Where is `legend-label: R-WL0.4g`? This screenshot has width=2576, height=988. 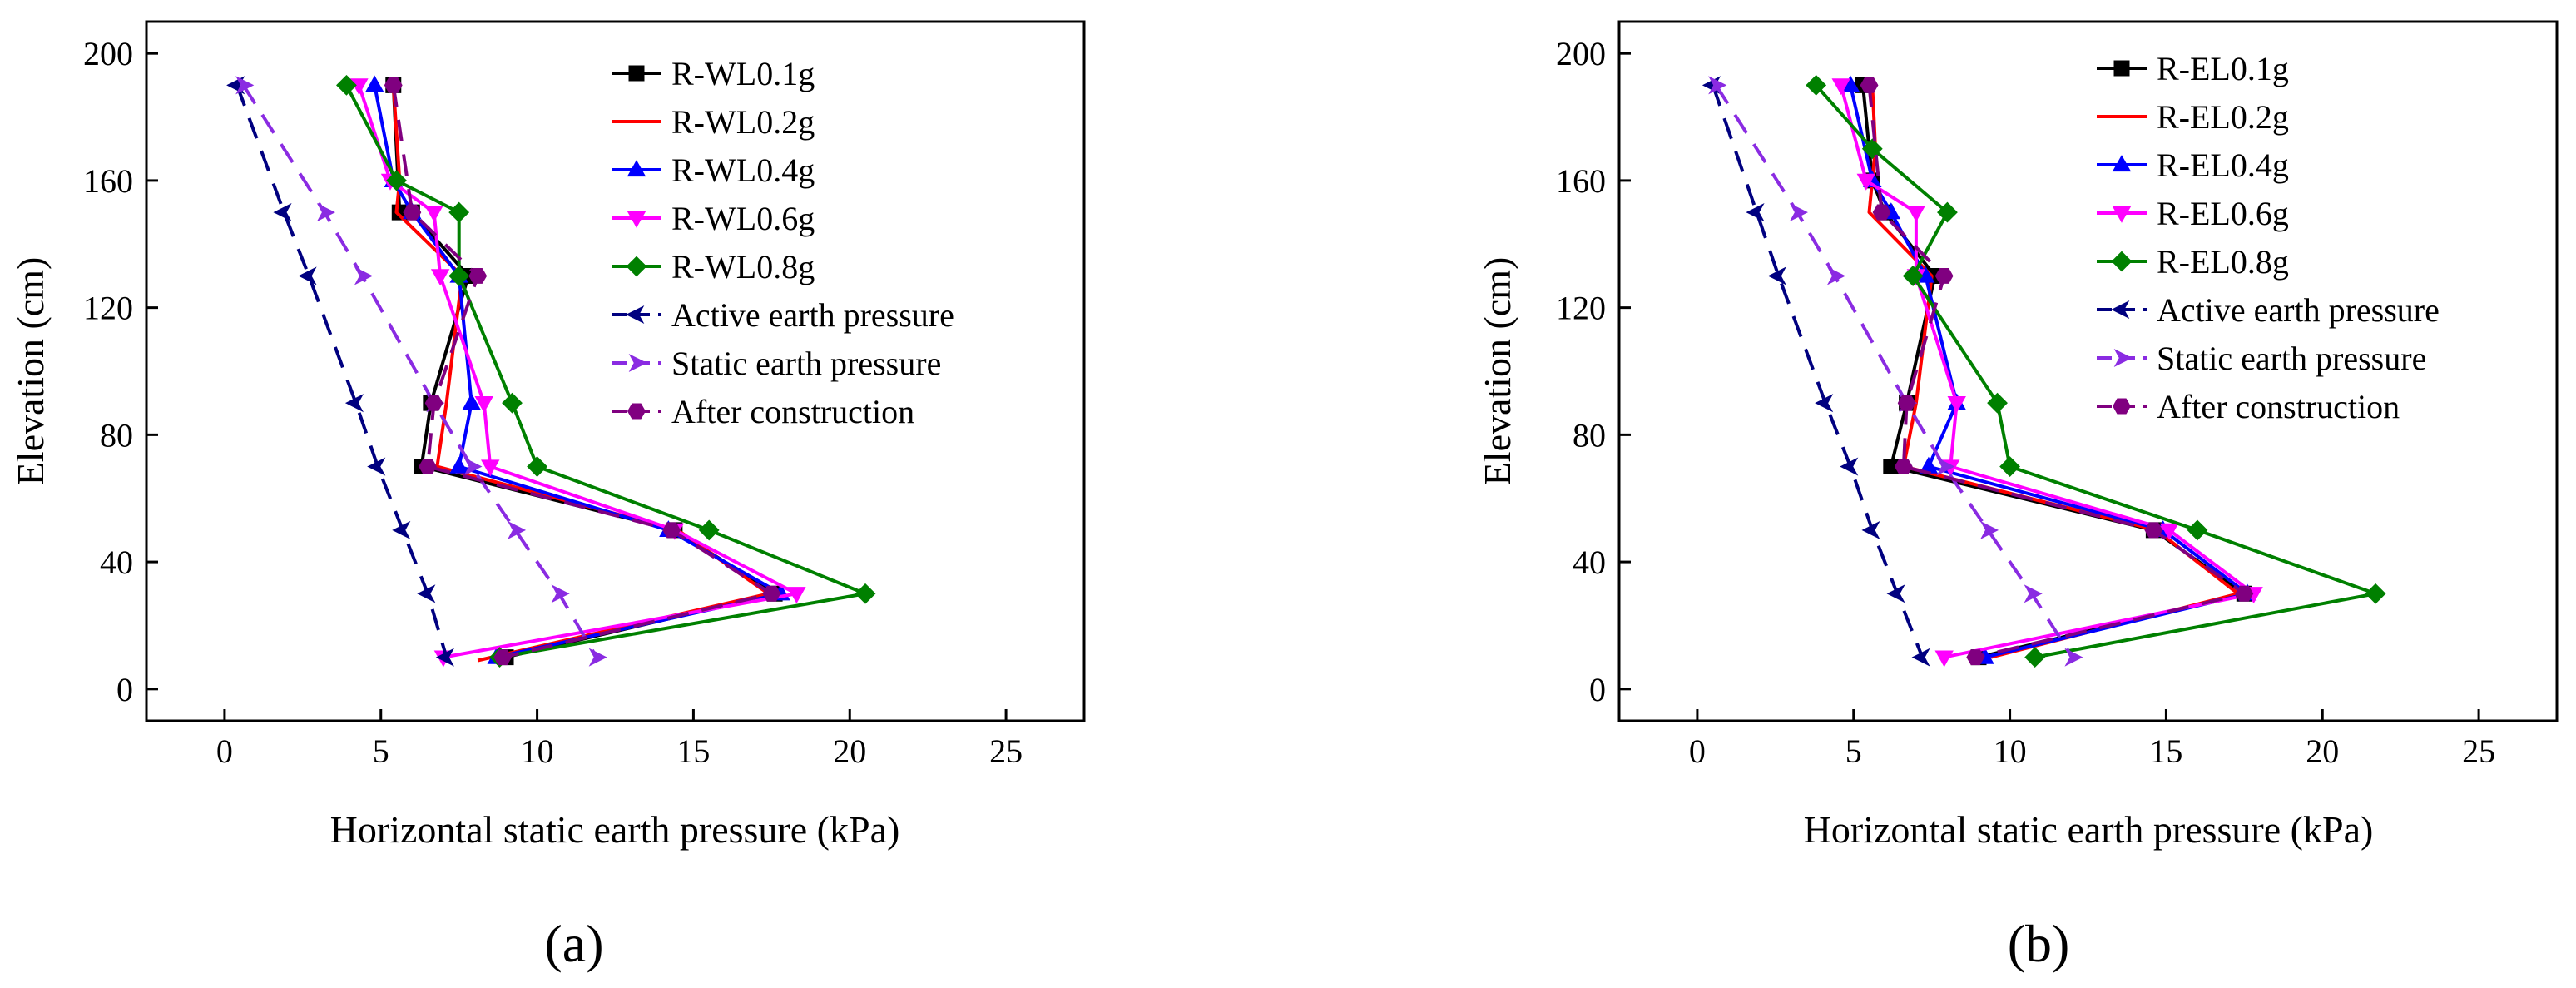 legend-label: R-WL0.4g is located at coordinates (743, 170).